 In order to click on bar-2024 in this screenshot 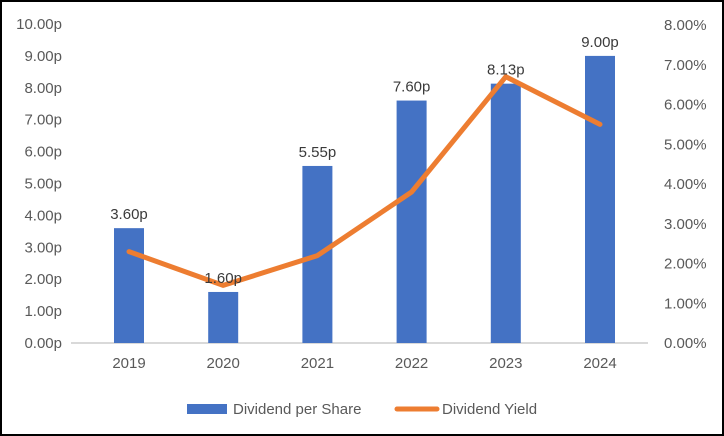, I will do `click(600, 199)`.